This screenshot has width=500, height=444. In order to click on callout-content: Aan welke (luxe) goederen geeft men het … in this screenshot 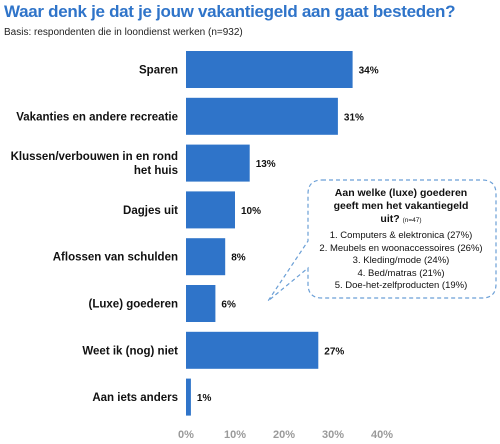, I will do `click(401, 239)`.